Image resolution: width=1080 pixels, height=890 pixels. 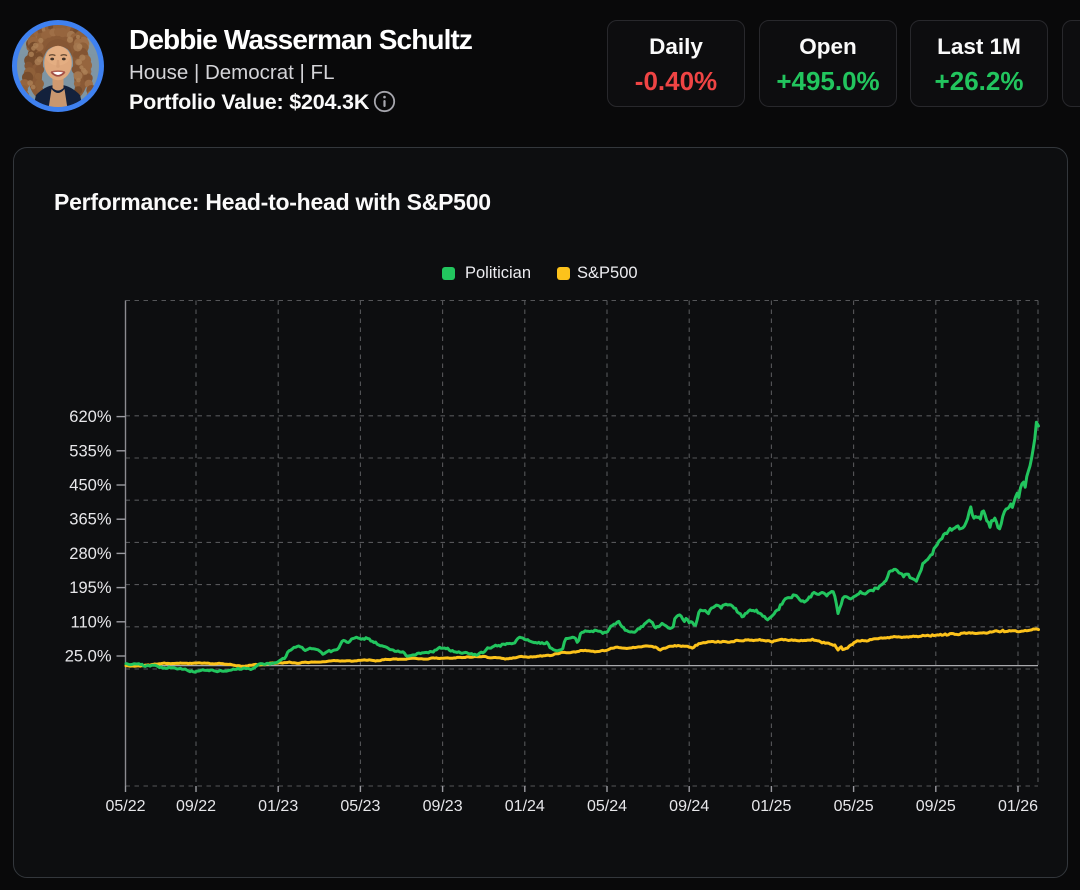 What do you see at coordinates (90, 520) in the screenshot?
I see `svg-text: 365%` at bounding box center [90, 520].